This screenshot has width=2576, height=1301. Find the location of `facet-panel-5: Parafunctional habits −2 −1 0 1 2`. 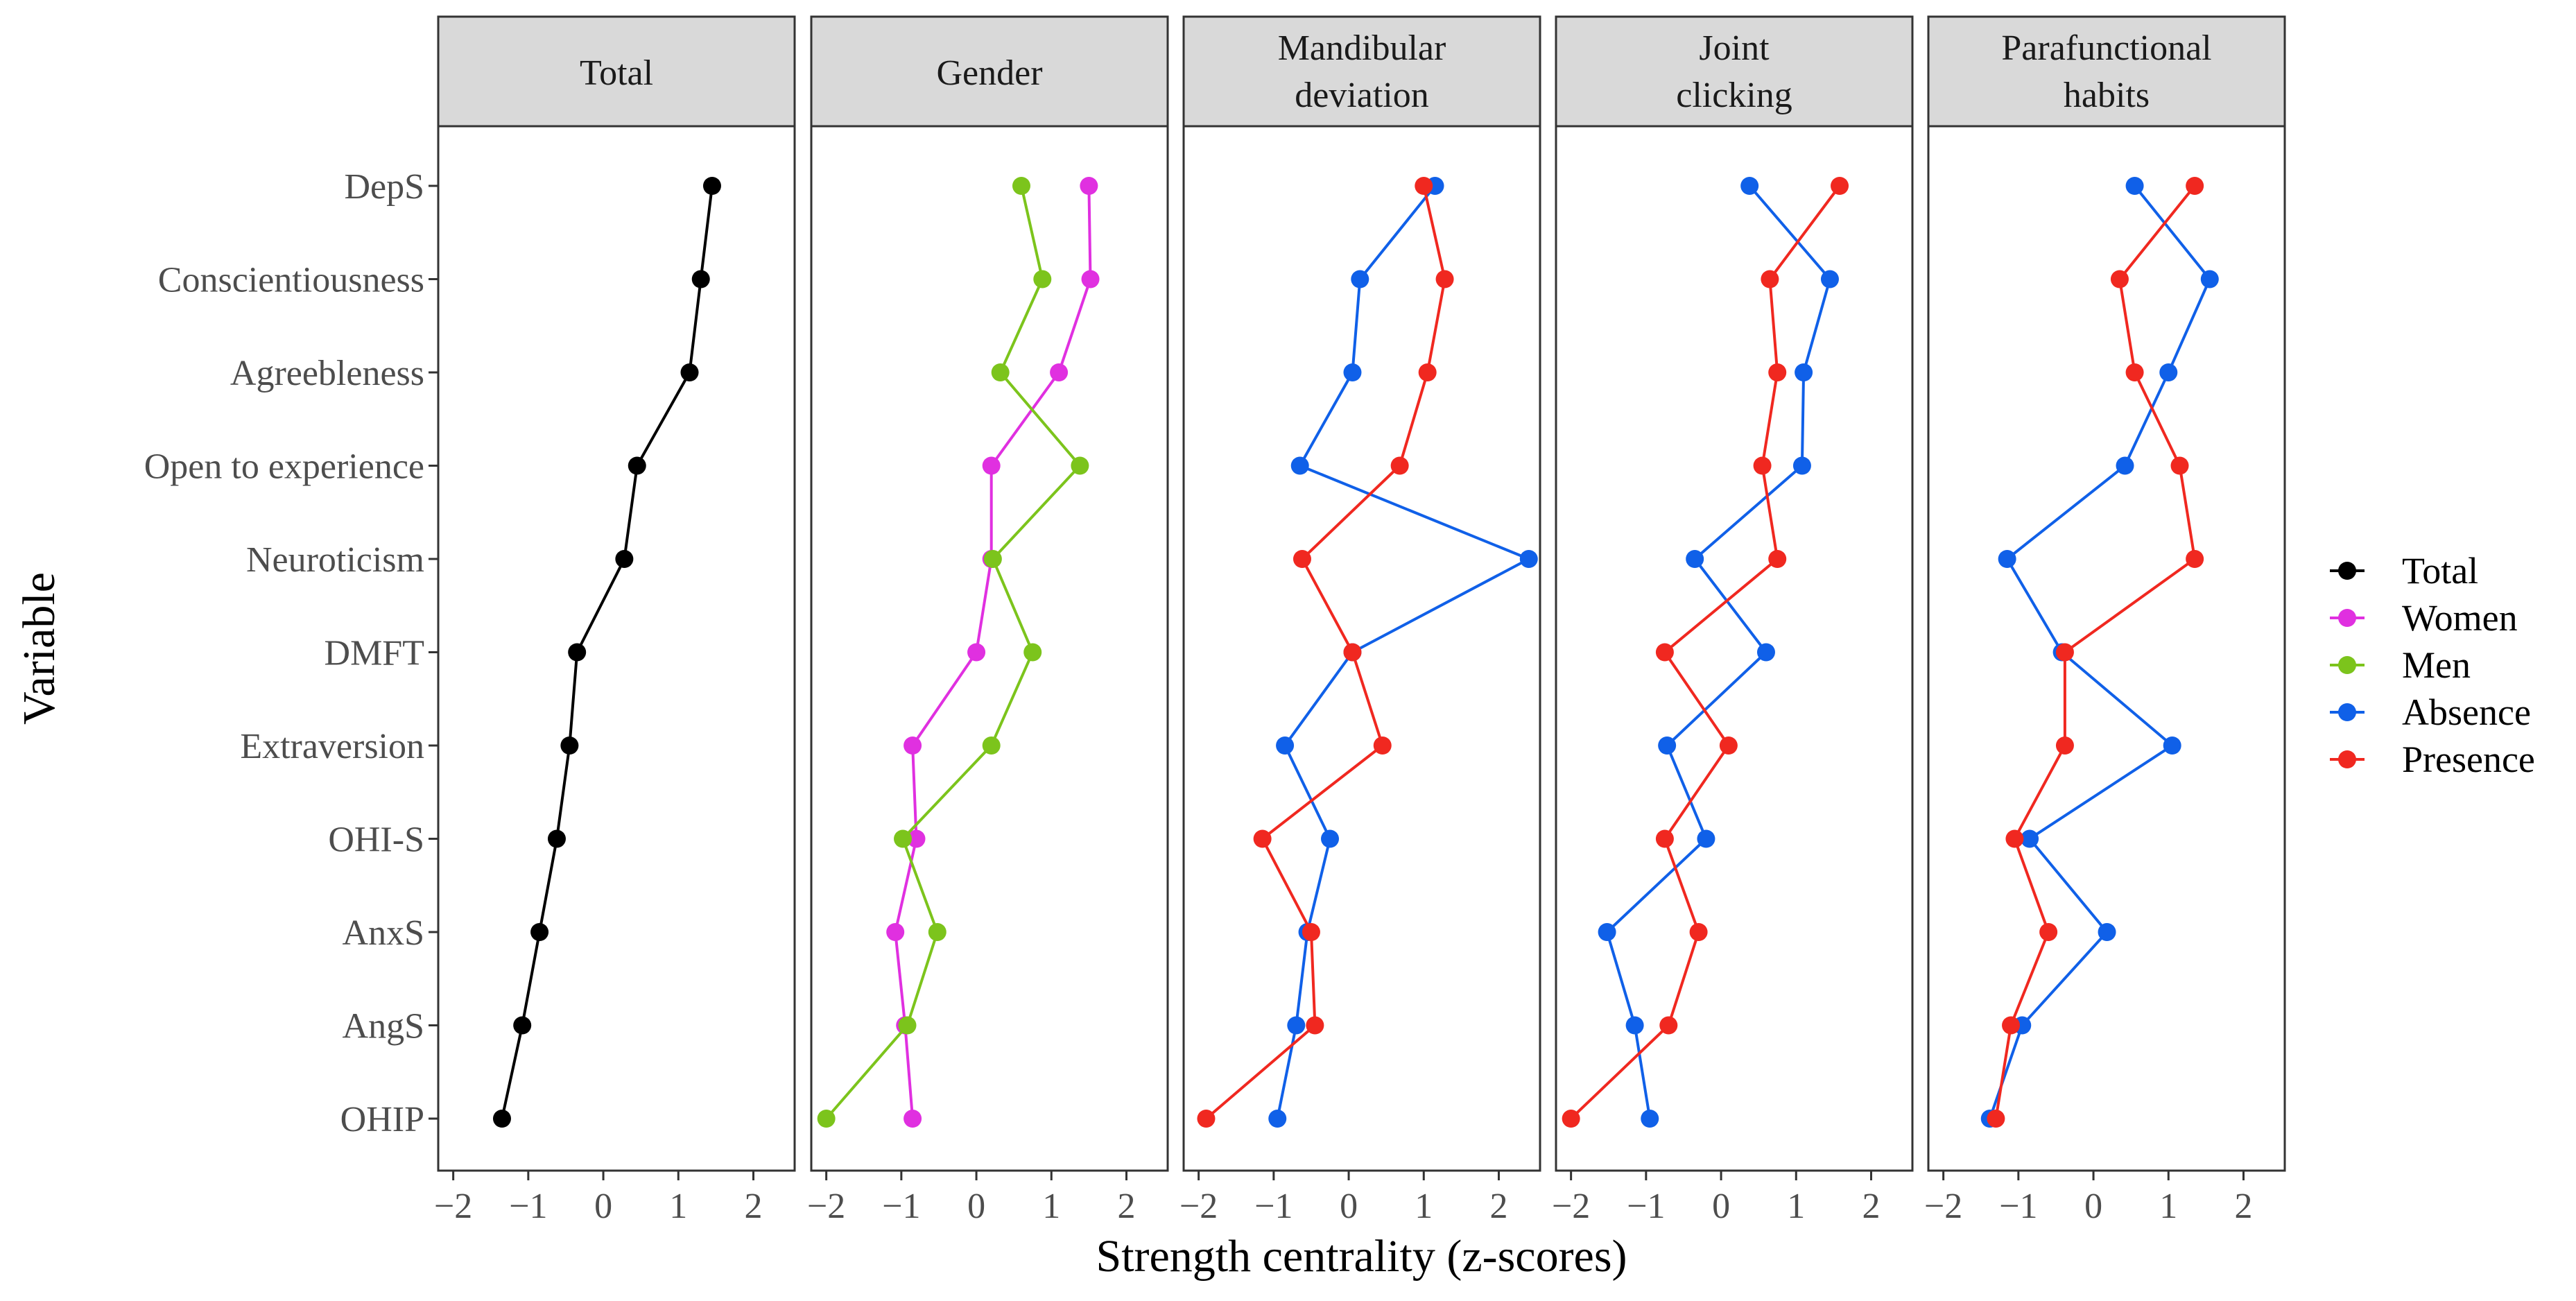

facet-panel-5: Parafunctional habits −2 −1 0 1 2 is located at coordinates (2105, 620).